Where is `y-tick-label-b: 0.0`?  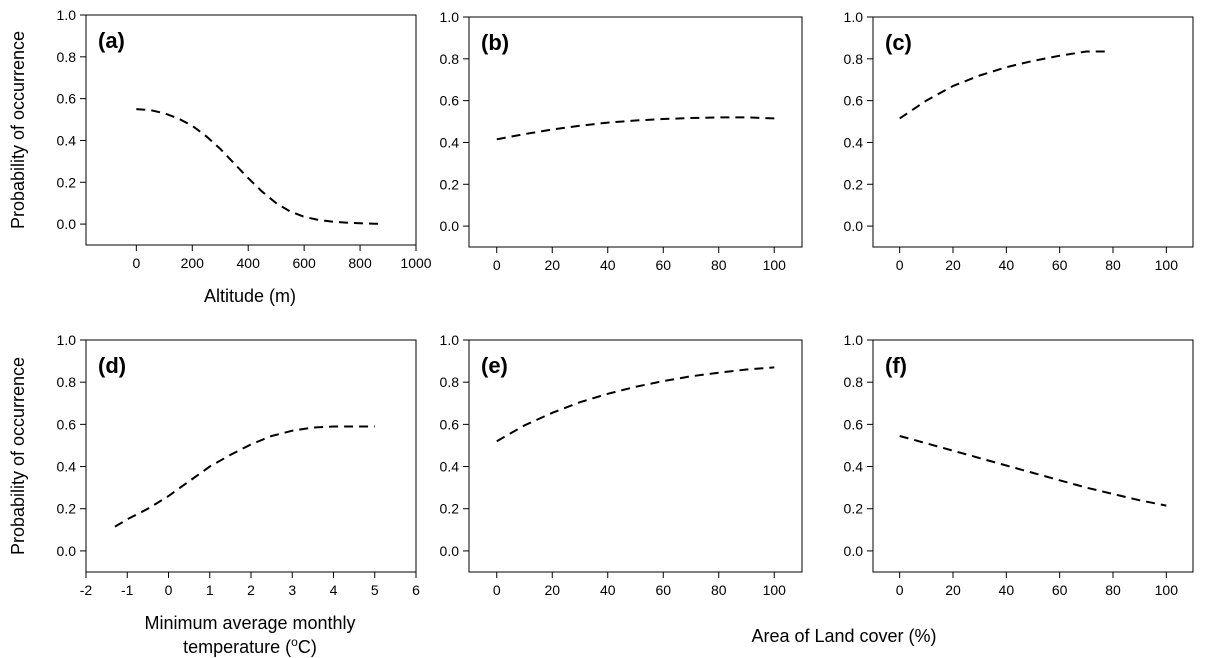 y-tick-label-b: 0.0 is located at coordinates (450, 226).